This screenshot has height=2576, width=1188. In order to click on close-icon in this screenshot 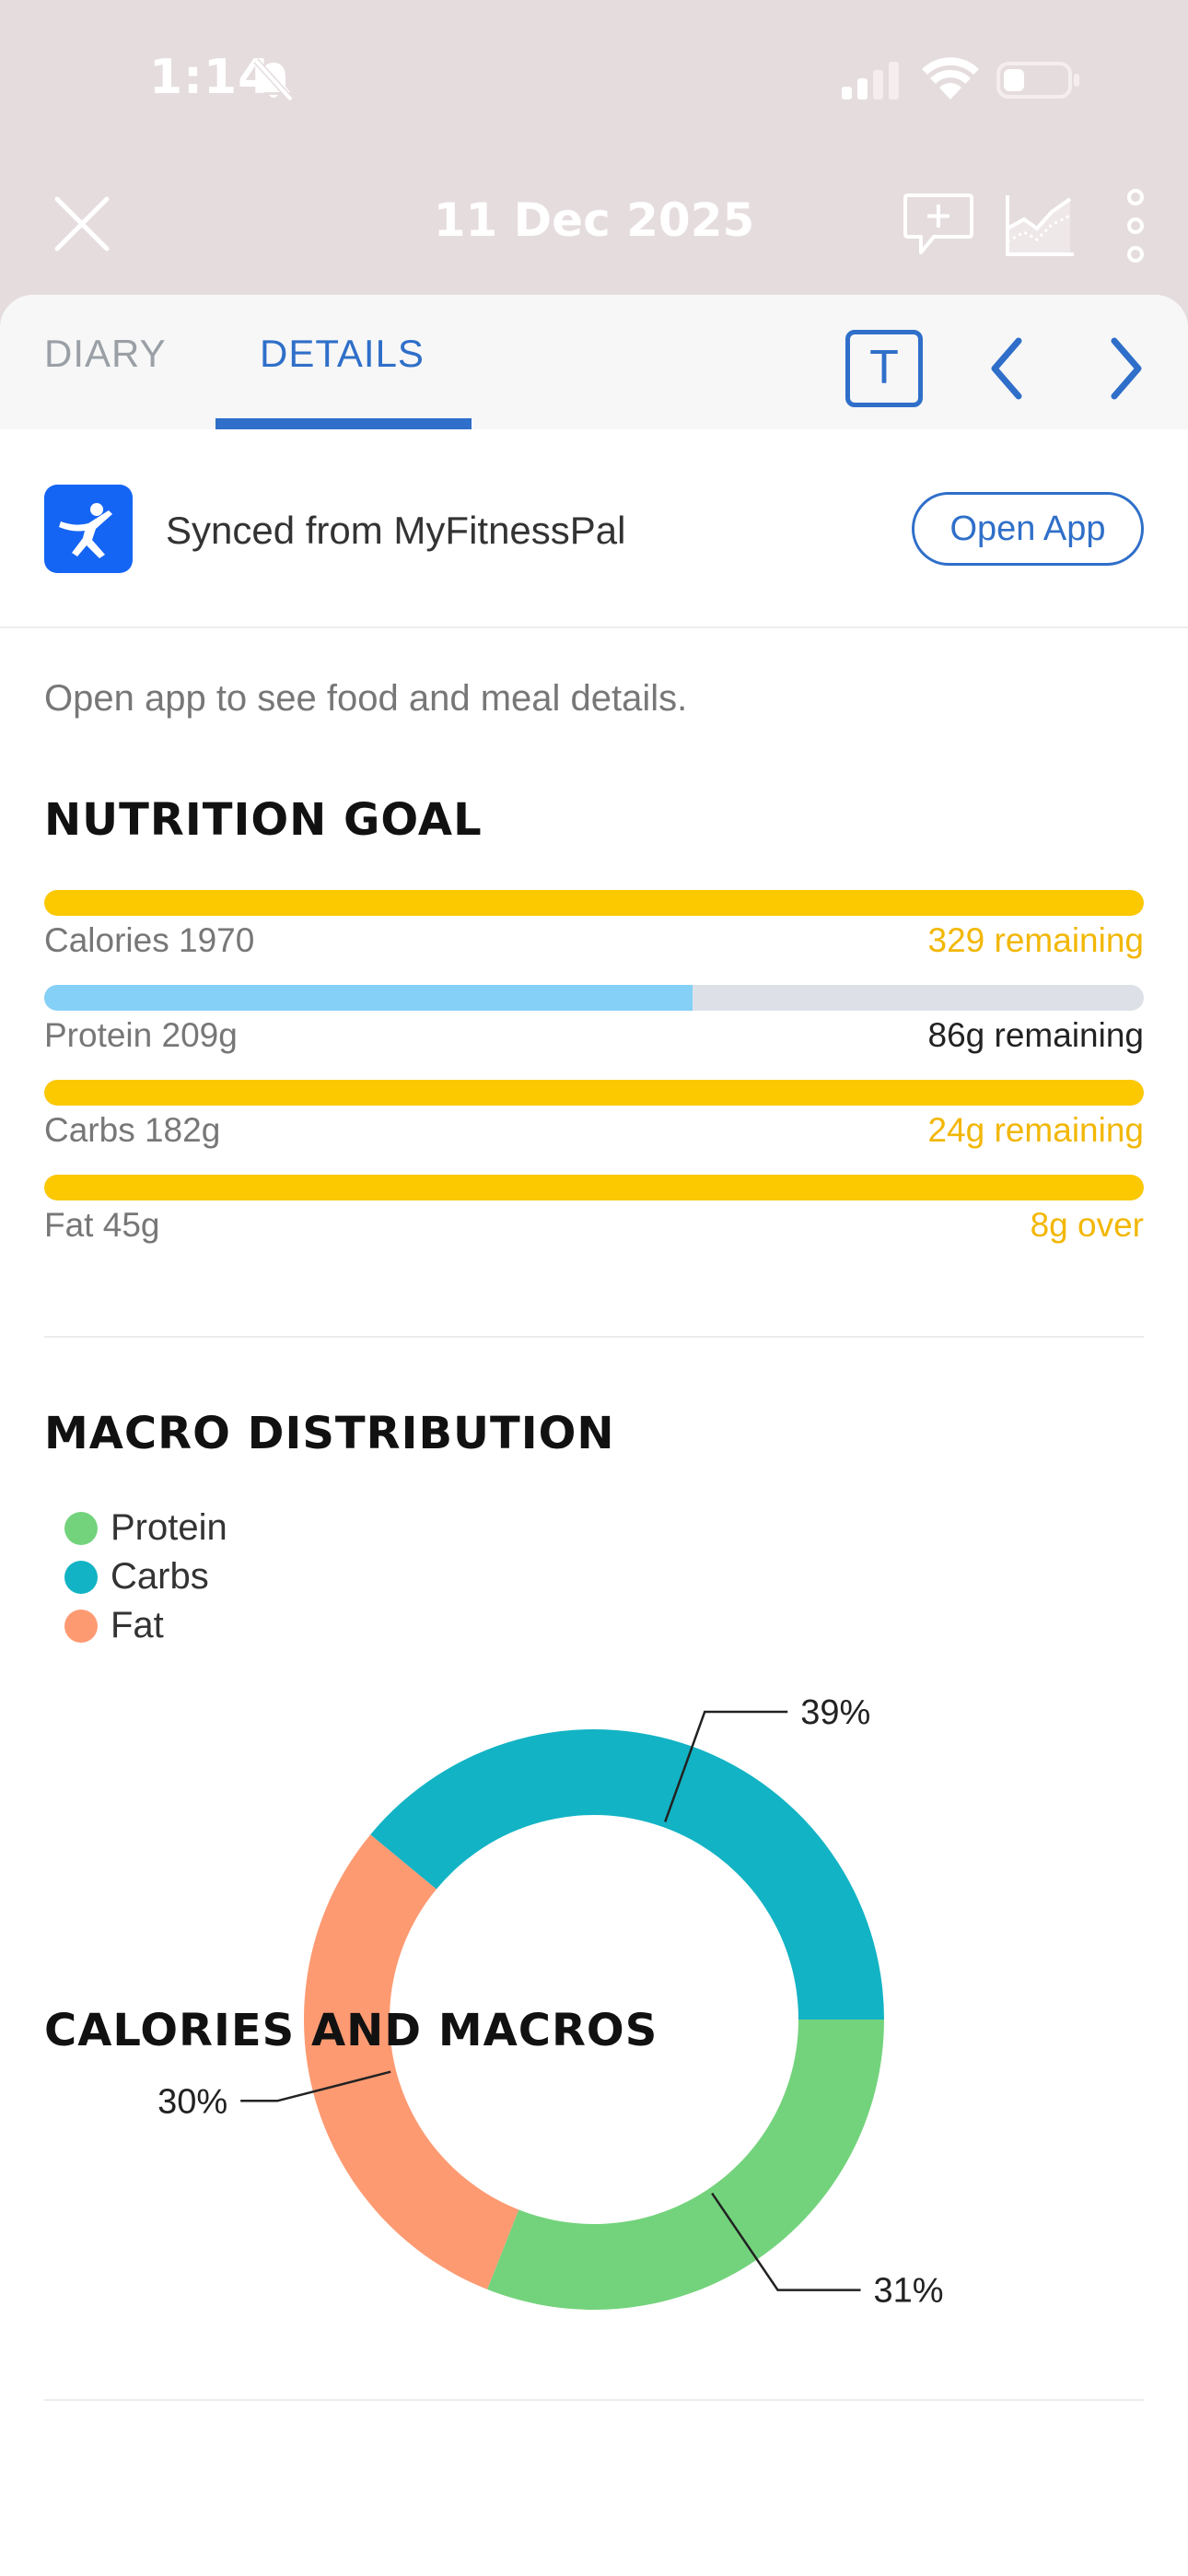, I will do `click(82, 223)`.